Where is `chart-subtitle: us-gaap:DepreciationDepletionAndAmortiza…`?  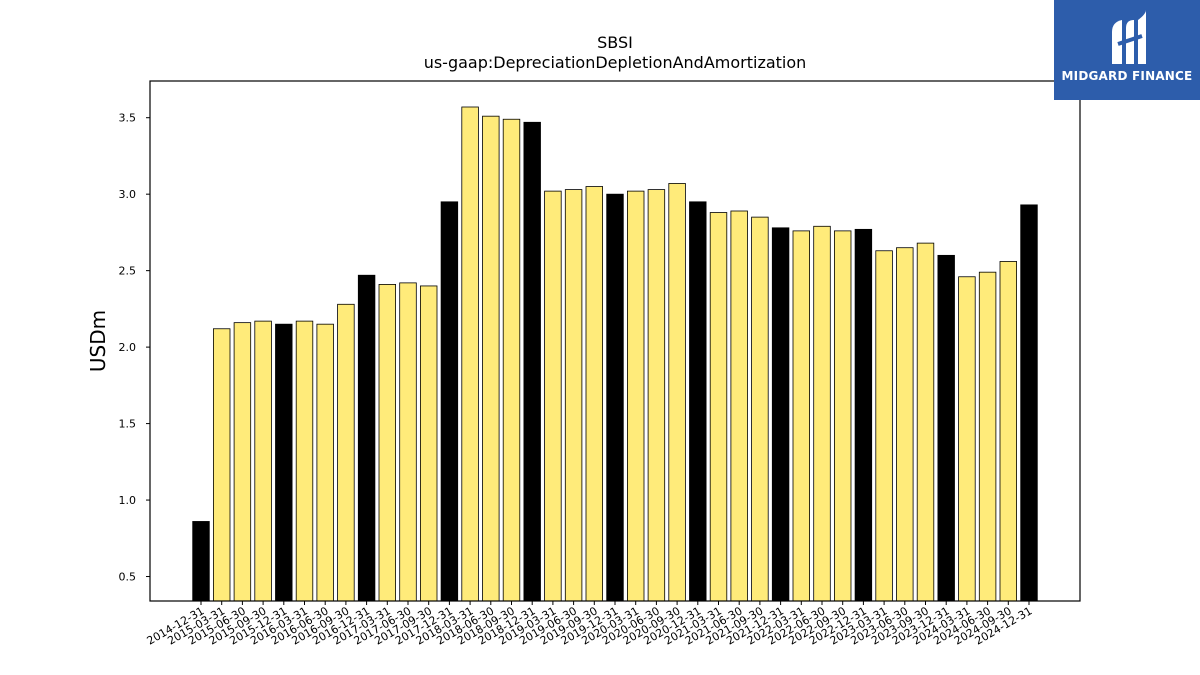
chart-subtitle: us-gaap:DepreciationDepletionAndAmortiza… is located at coordinates (615, 62).